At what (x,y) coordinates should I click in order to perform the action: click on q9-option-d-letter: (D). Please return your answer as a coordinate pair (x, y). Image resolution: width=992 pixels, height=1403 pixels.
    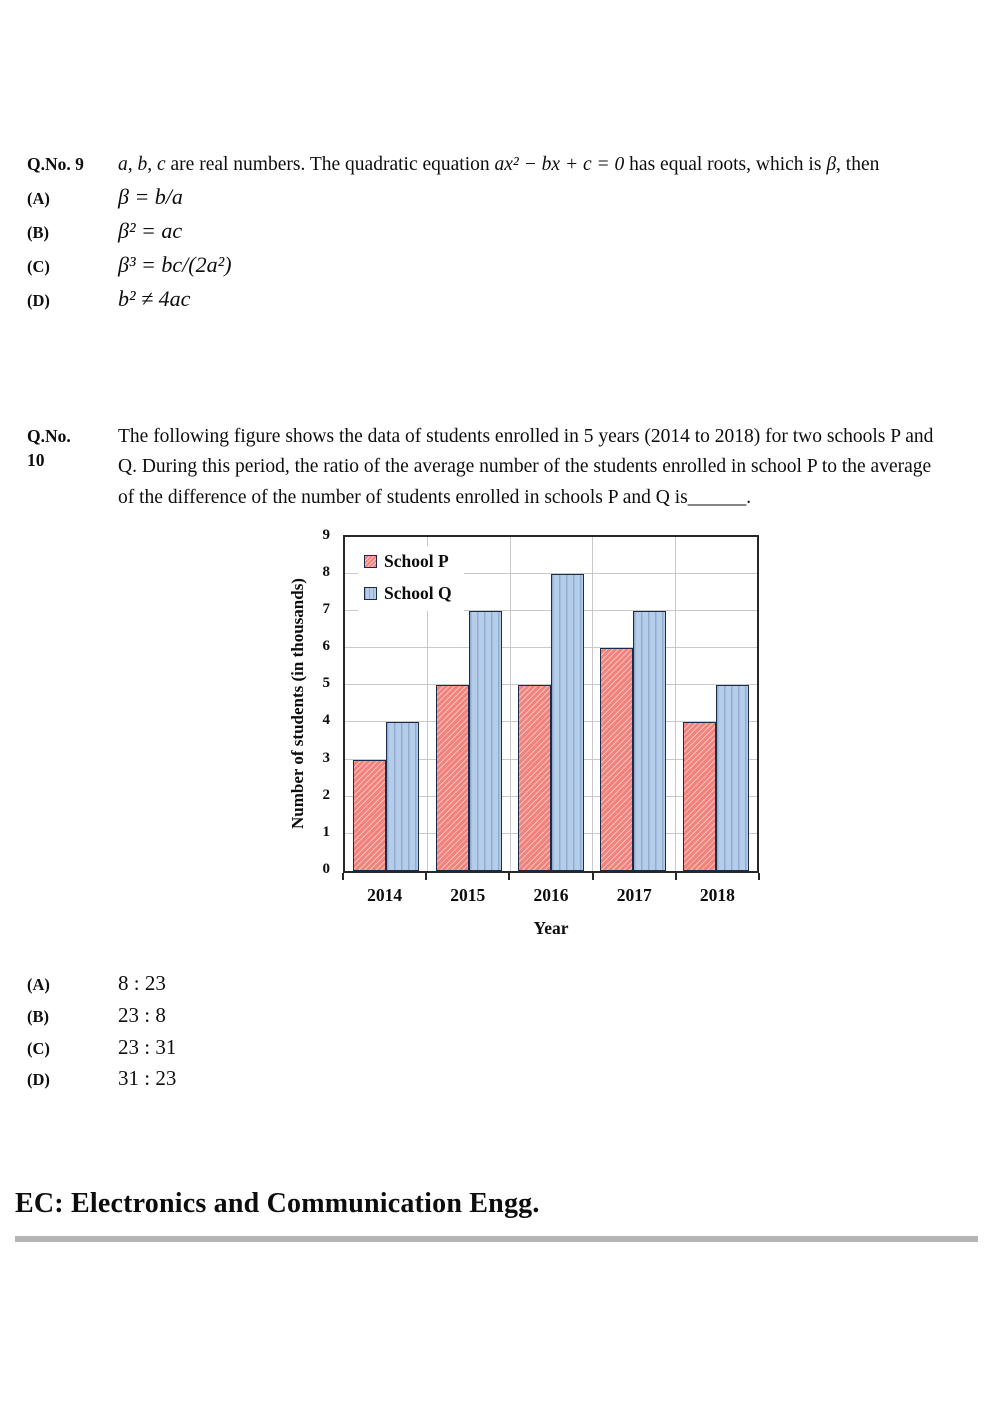
    Looking at the image, I should click on (38, 301).